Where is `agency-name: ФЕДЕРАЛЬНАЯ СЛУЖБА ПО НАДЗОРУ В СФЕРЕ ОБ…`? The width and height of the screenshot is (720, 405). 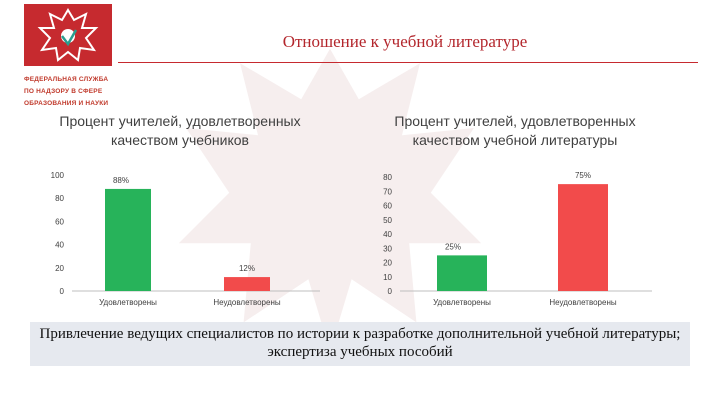 agency-name: ФЕДЕРАЛЬНАЯ СЛУЖБА ПО НАДЗОРУ В СФЕРЕ ОБ… is located at coordinates (79, 92).